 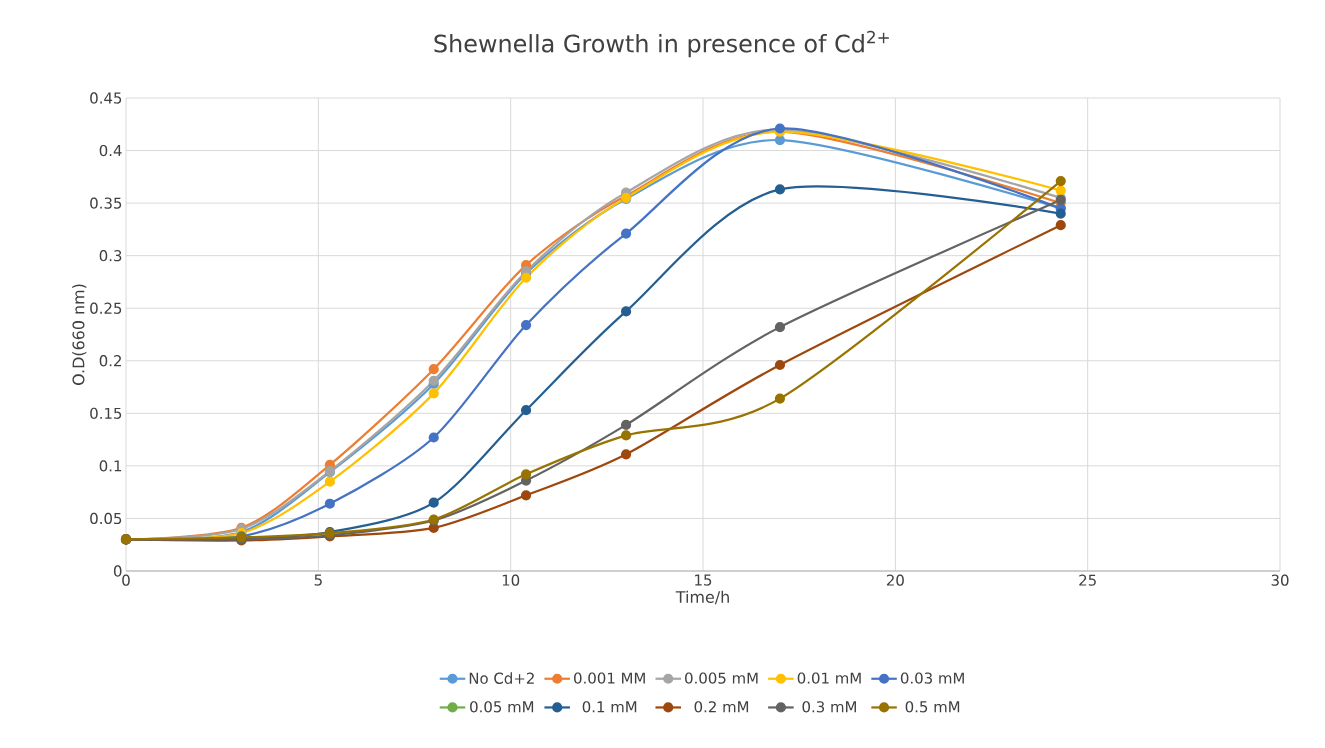 I want to click on y-tick-label: 0.2, so click(x=110, y=361).